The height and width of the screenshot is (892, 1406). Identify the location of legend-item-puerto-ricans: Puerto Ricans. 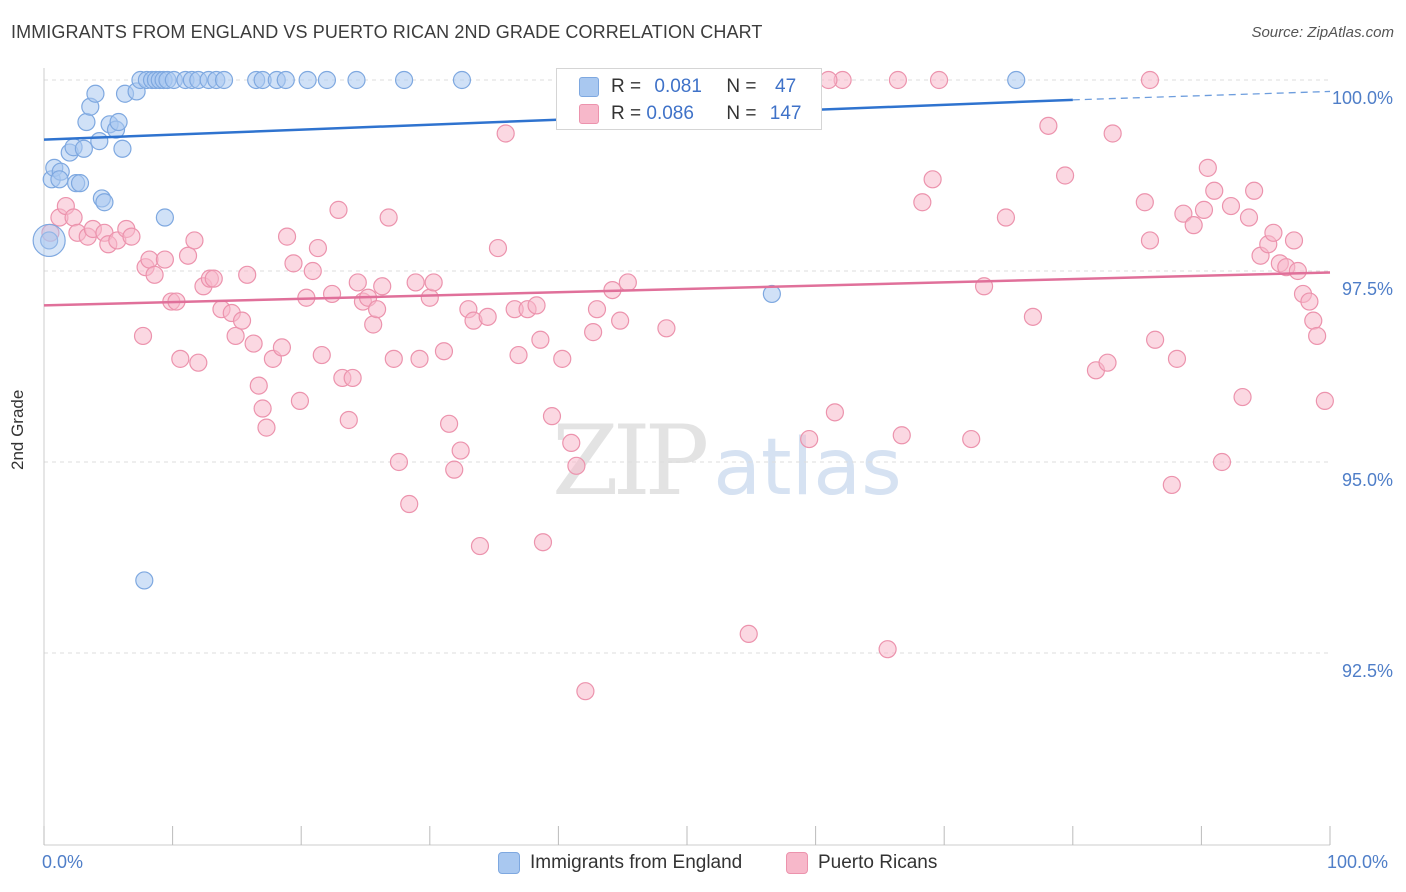
(861, 863).